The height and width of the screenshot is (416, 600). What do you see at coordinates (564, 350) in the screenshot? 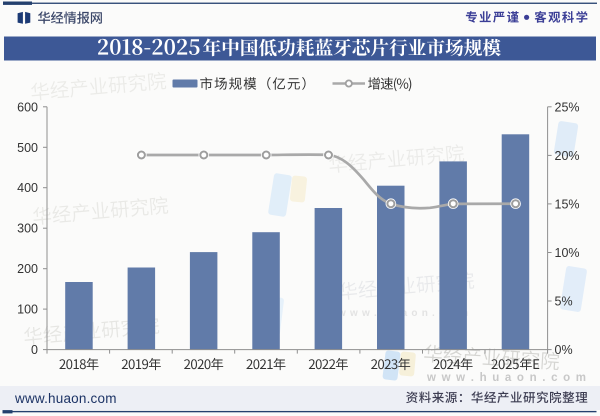
I see `svg-text: 0%` at bounding box center [564, 350].